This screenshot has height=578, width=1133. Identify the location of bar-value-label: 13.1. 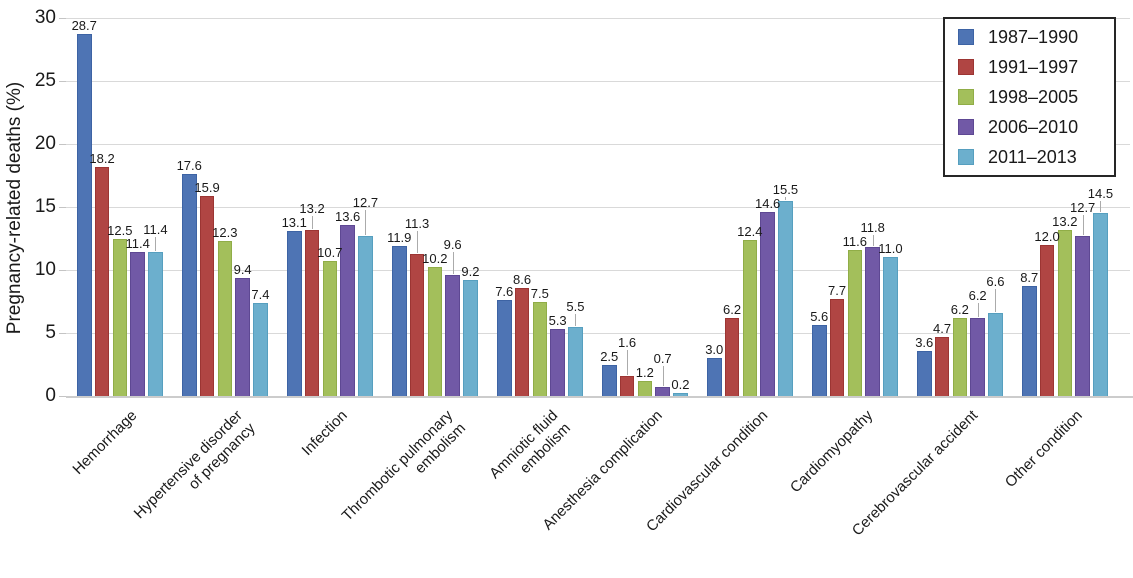
(294, 222).